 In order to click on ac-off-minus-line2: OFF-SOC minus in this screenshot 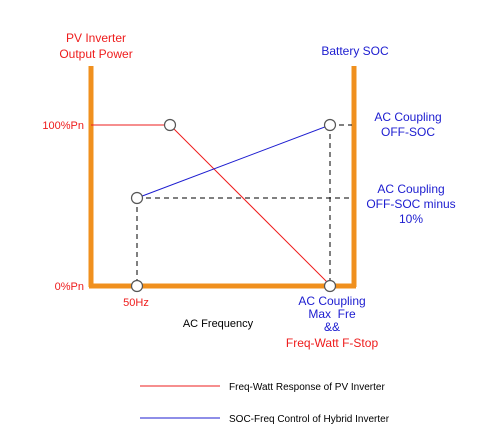, I will do `click(410, 204)`.